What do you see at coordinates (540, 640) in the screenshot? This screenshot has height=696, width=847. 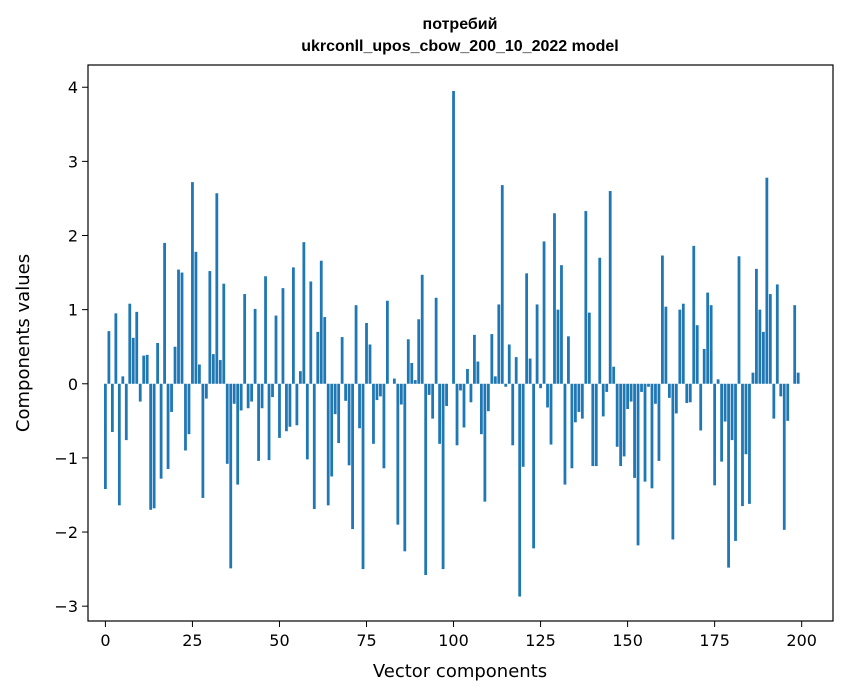 I see `x-tick-label: 125` at bounding box center [540, 640].